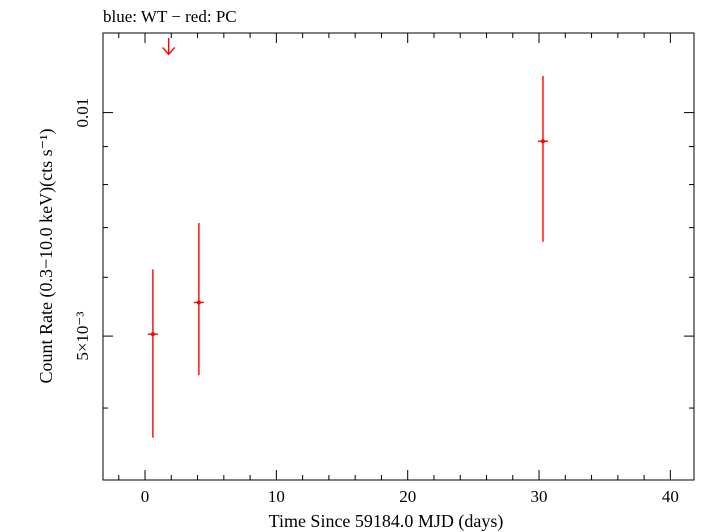  I want to click on y-tick-label: 0.01, so click(82, 113).